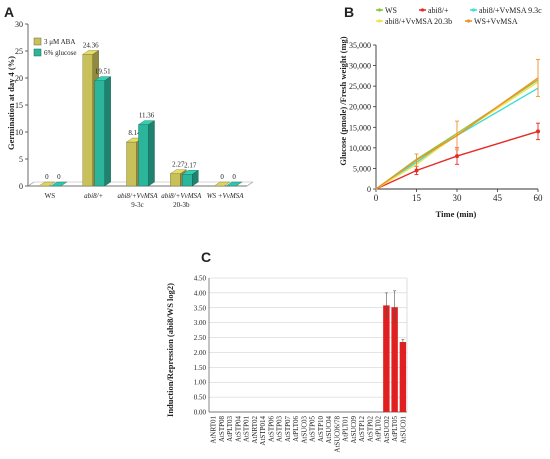 The width and height of the screenshot is (550, 459). What do you see at coordinates (337, 434) in the screenshot?
I see `chart-c-x-tick-label: AtSUC06/78` at bounding box center [337, 434].